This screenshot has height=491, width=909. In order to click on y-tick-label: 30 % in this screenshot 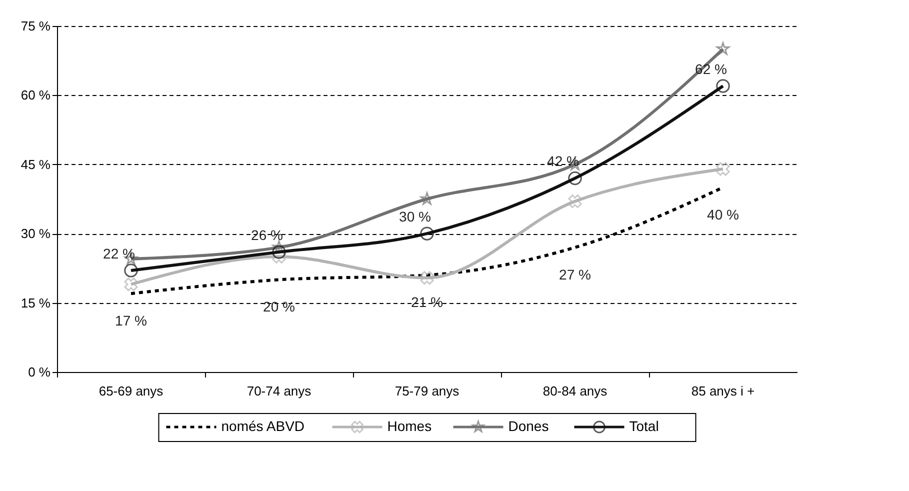, I will do `click(35, 234)`.